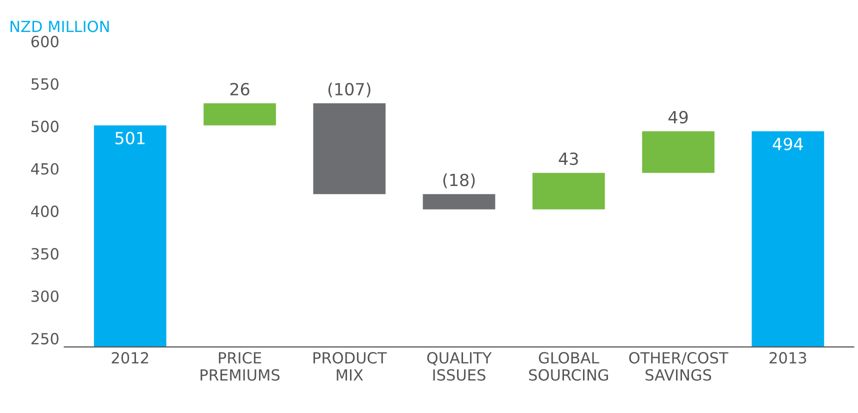 This screenshot has height=413, width=858. Describe the element at coordinates (240, 89) in the screenshot. I see `data-label: 26` at that location.